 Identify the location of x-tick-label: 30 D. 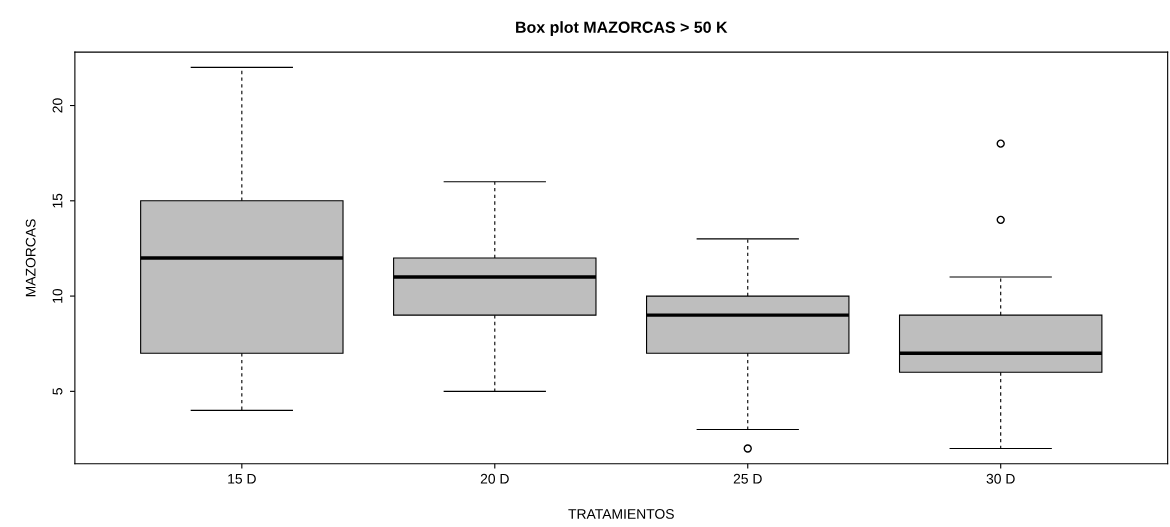
(1000, 478).